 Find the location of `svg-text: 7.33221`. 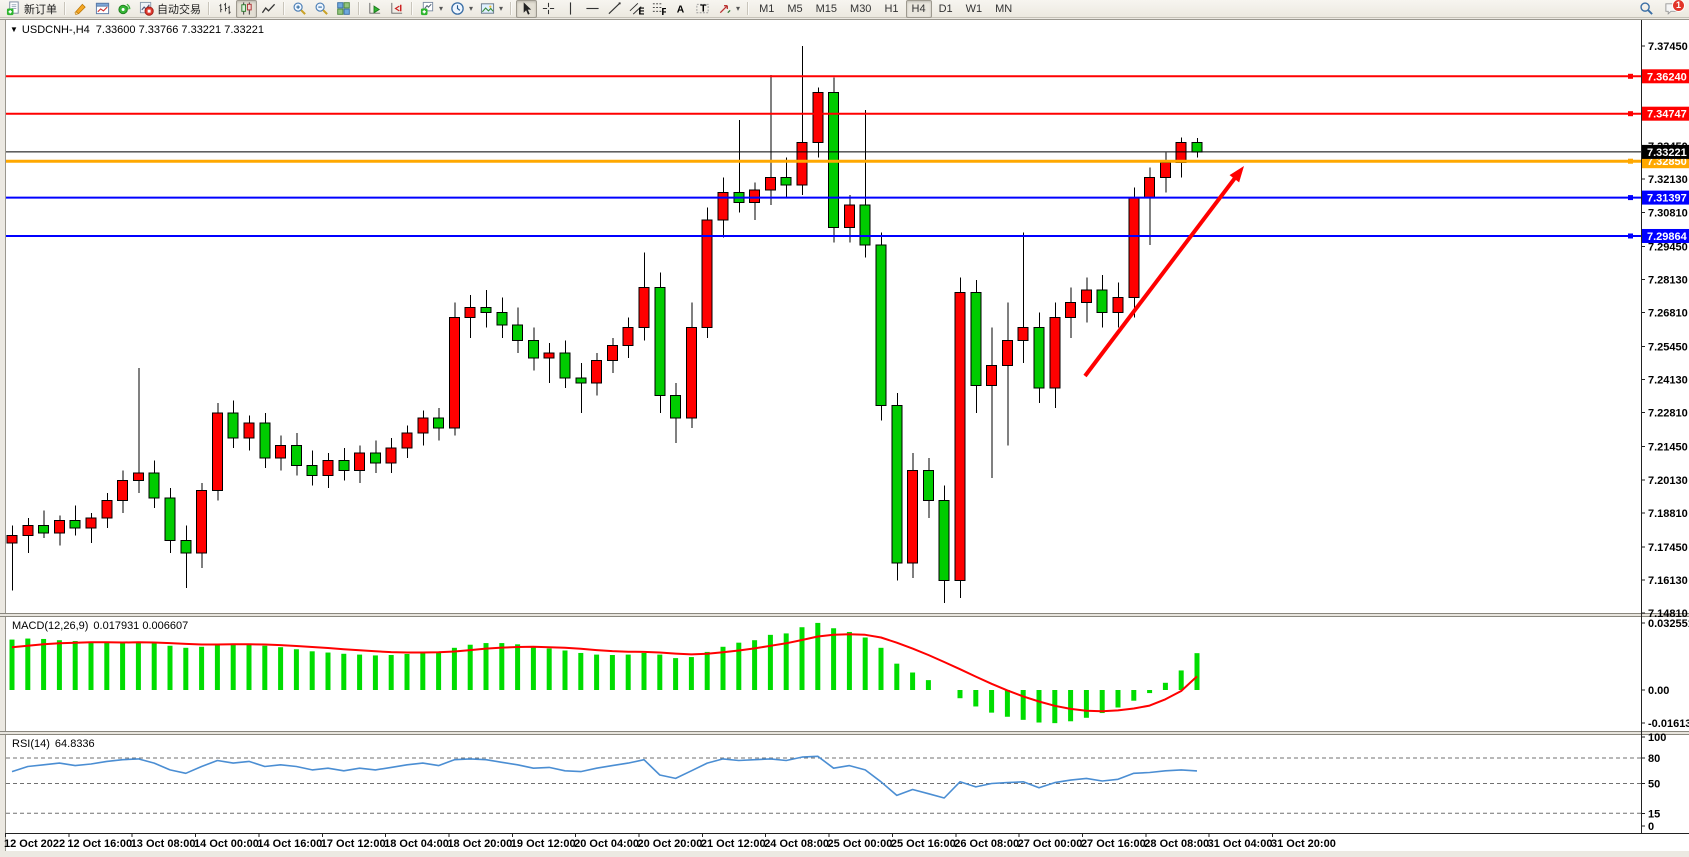

svg-text: 7.33221 is located at coordinates (1667, 153).